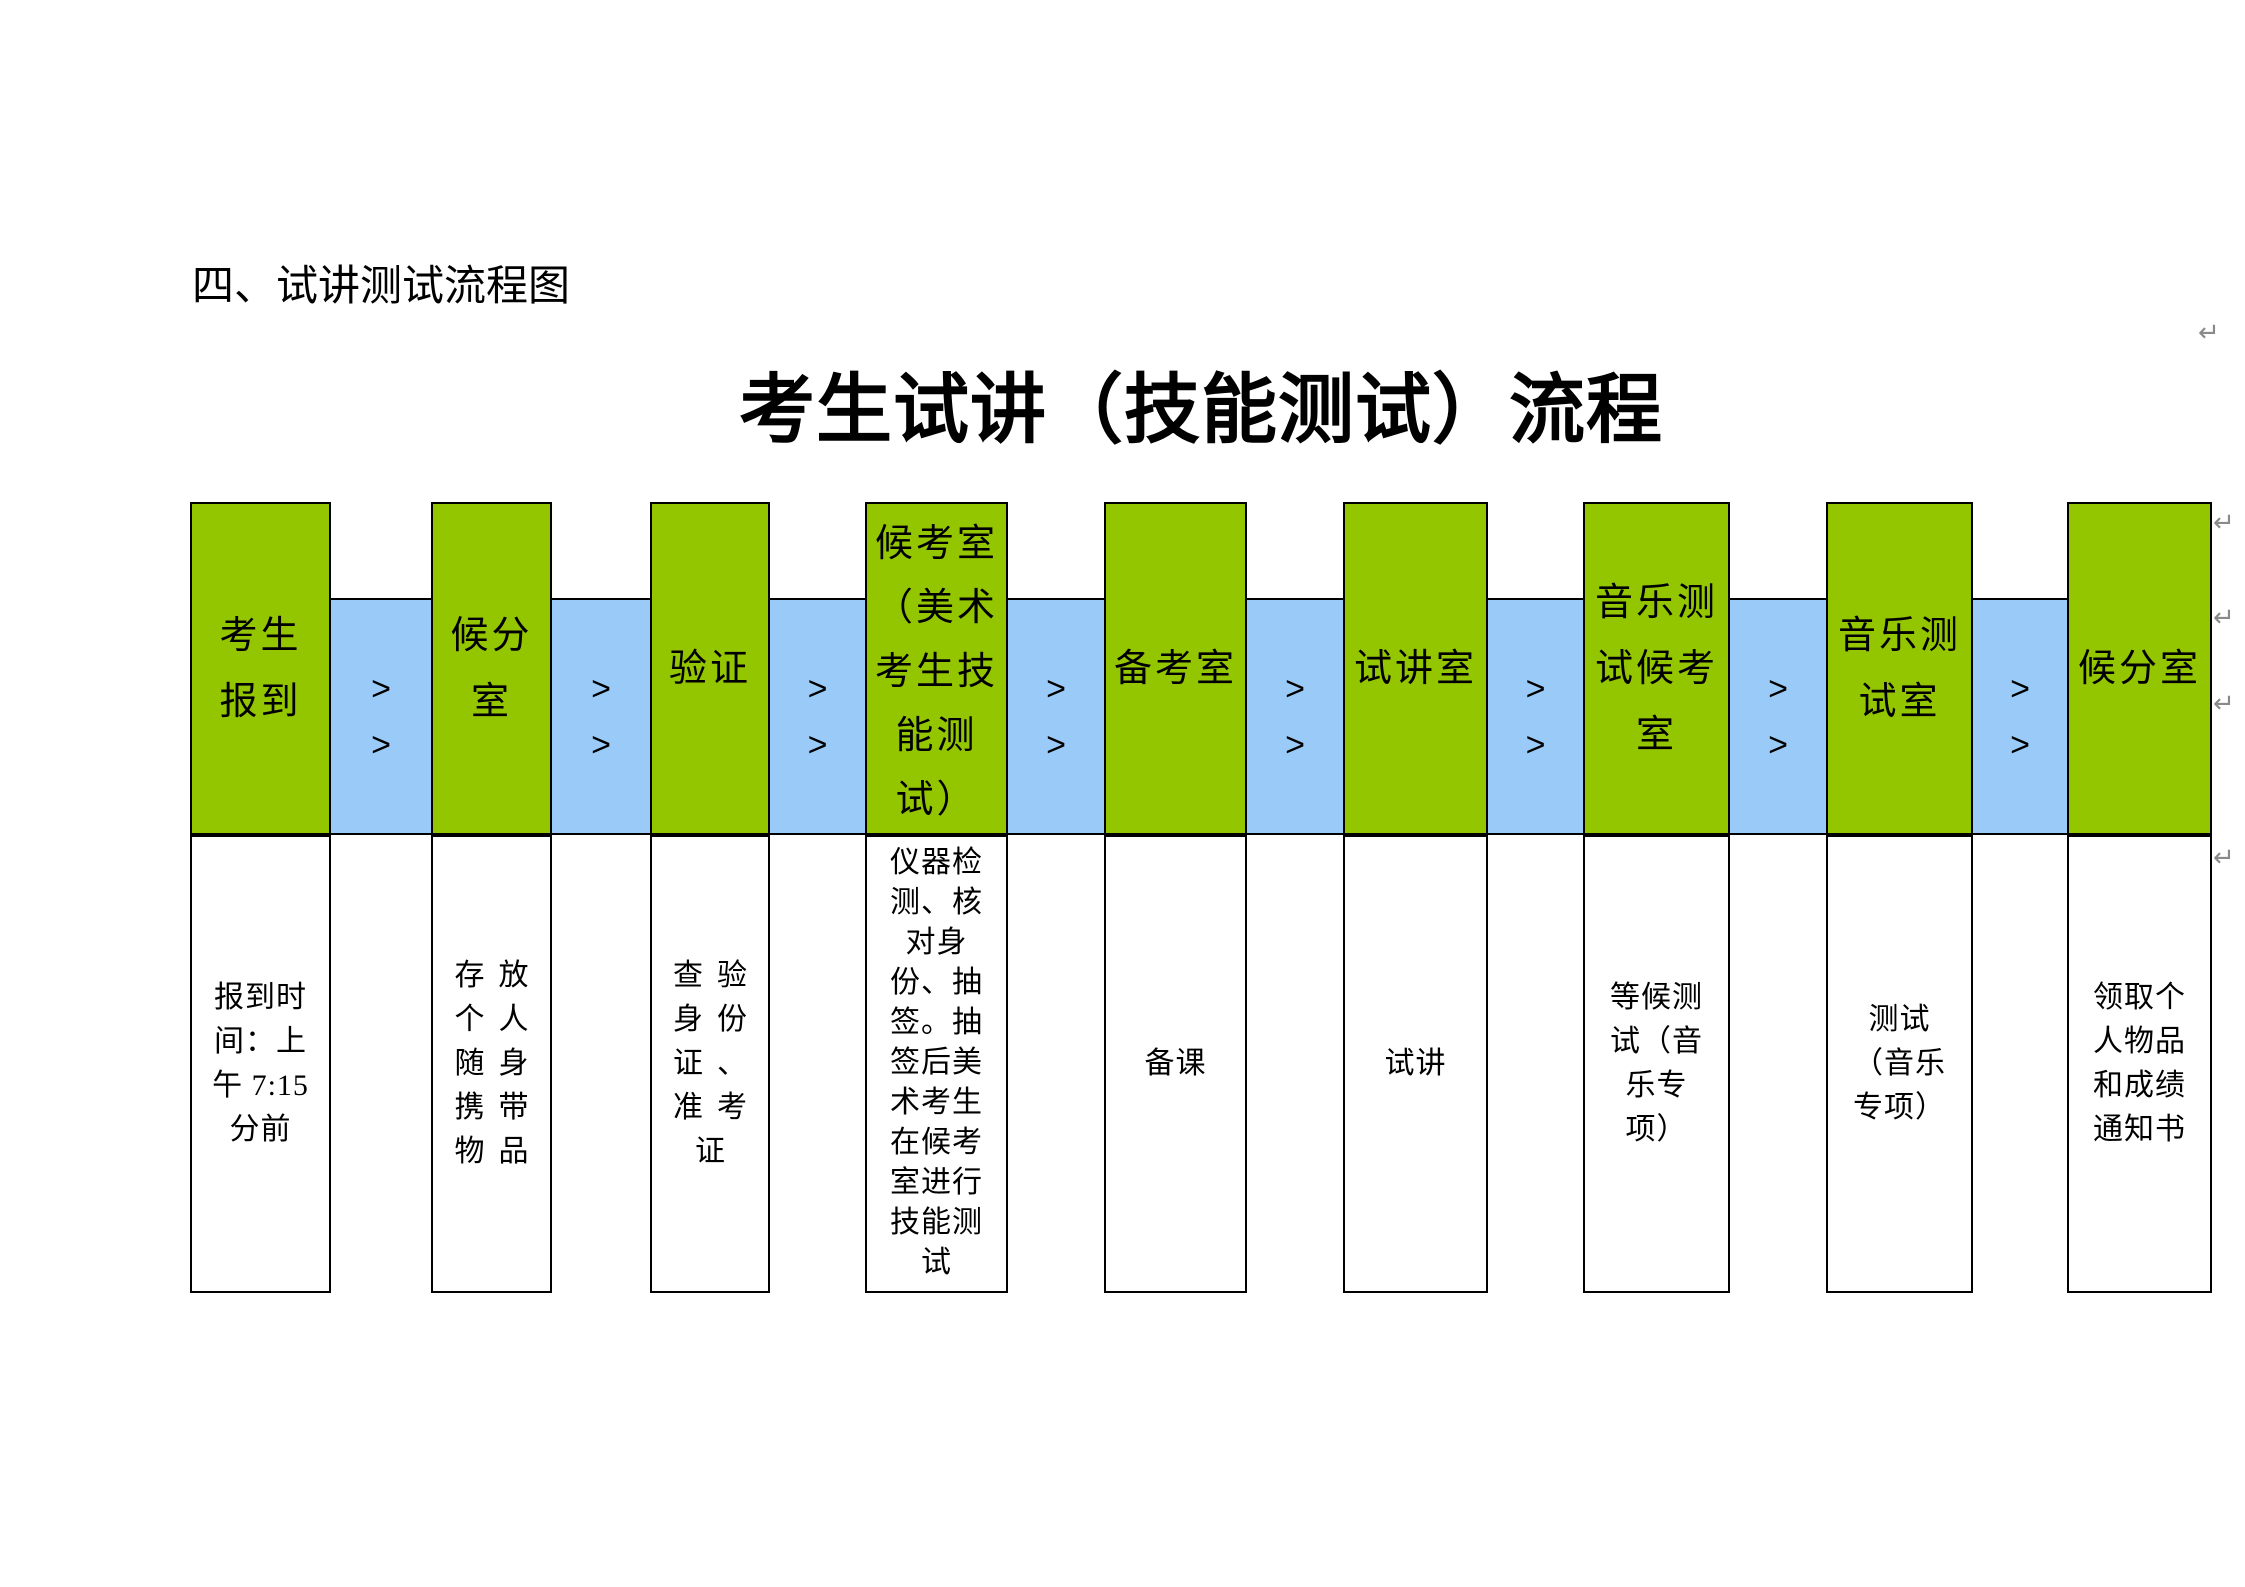 This screenshot has height=1587, width=2245. I want to click on note-line: 午 7:15, so click(260, 1085).